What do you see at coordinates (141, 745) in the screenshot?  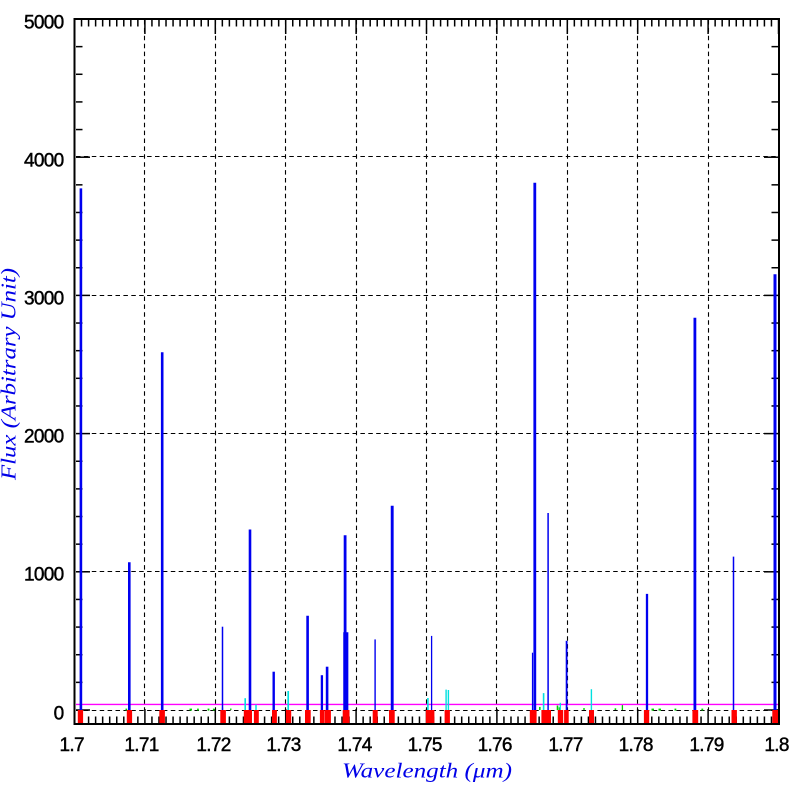 I see `svg-text: 1.71` at bounding box center [141, 745].